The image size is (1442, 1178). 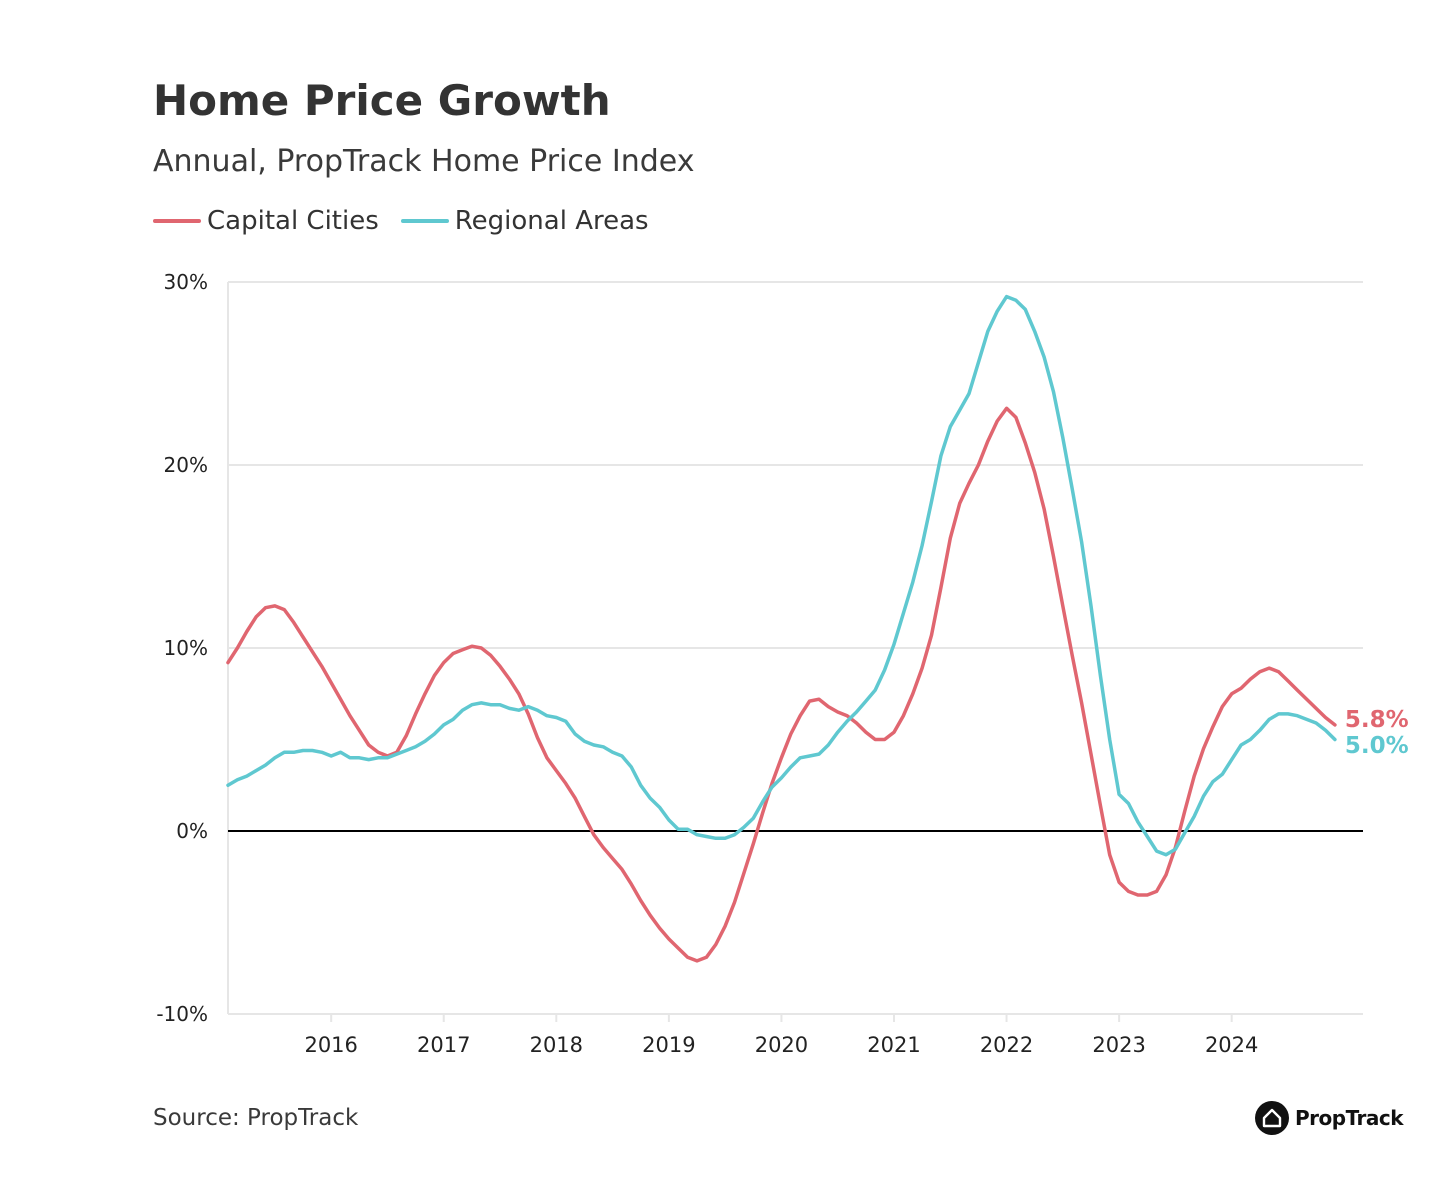 I want to click on x-tick-label: 2018, so click(x=556, y=1045).